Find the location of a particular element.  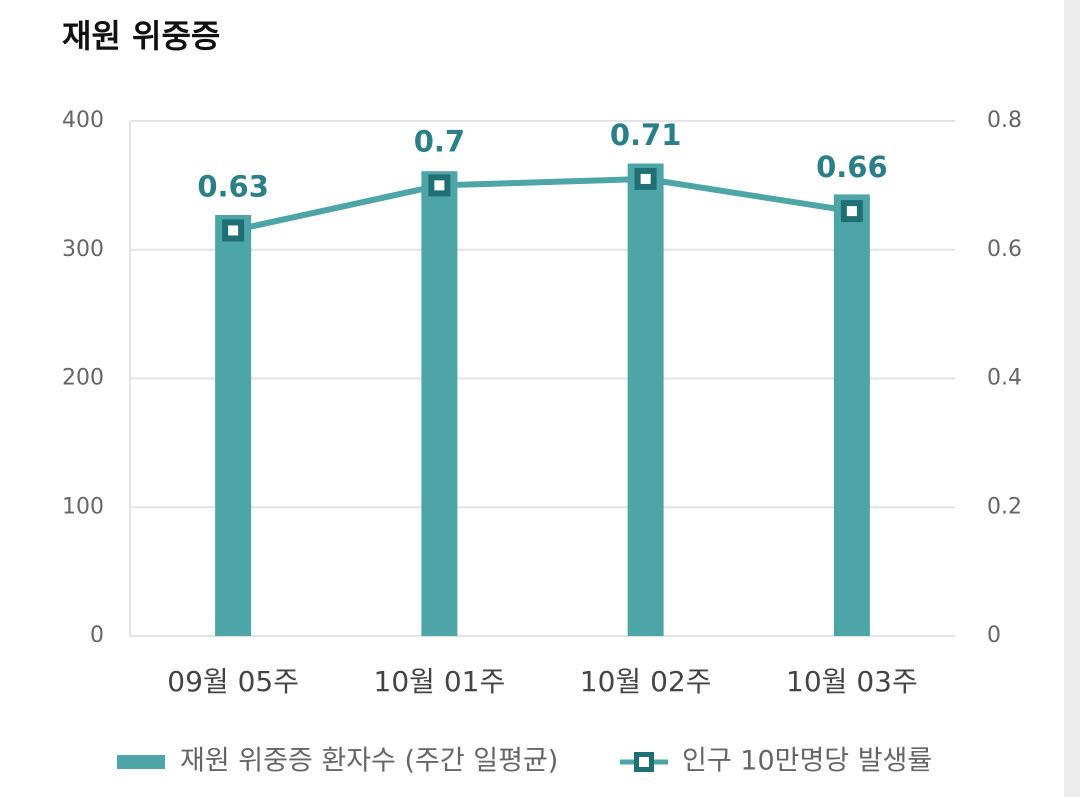

y2-tick-label: 0.6 is located at coordinates (1004, 249).